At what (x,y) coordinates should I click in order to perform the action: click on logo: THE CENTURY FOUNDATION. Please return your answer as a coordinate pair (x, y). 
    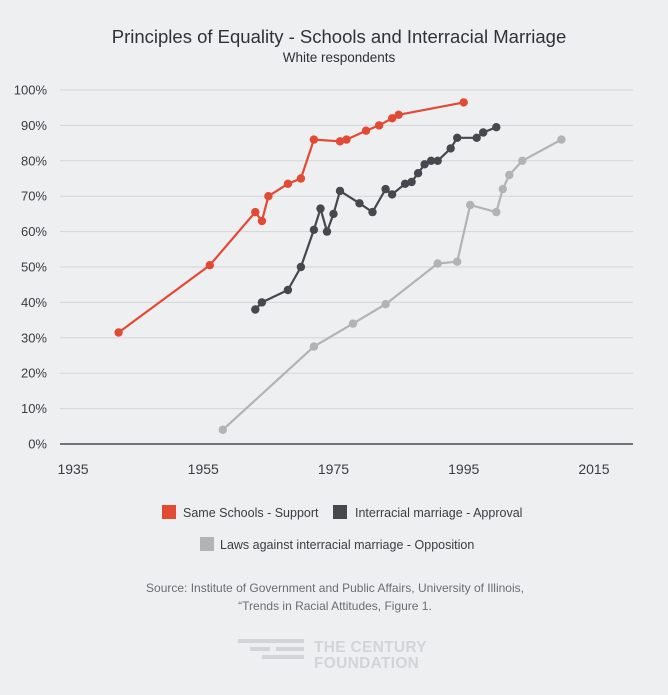
    Looking at the image, I should click on (332, 655).